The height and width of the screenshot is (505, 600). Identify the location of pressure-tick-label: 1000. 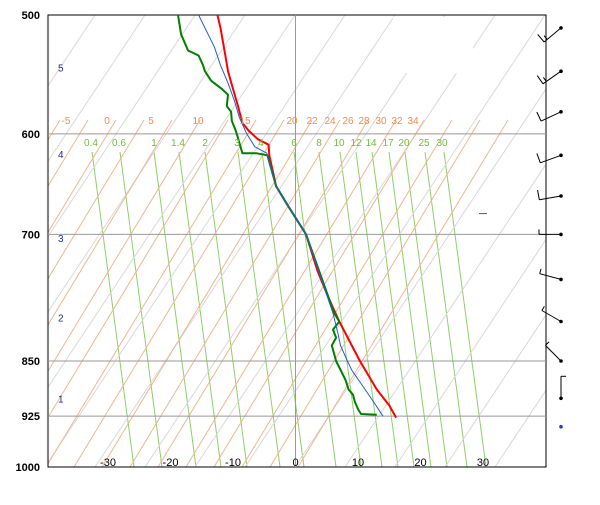
(28, 468).